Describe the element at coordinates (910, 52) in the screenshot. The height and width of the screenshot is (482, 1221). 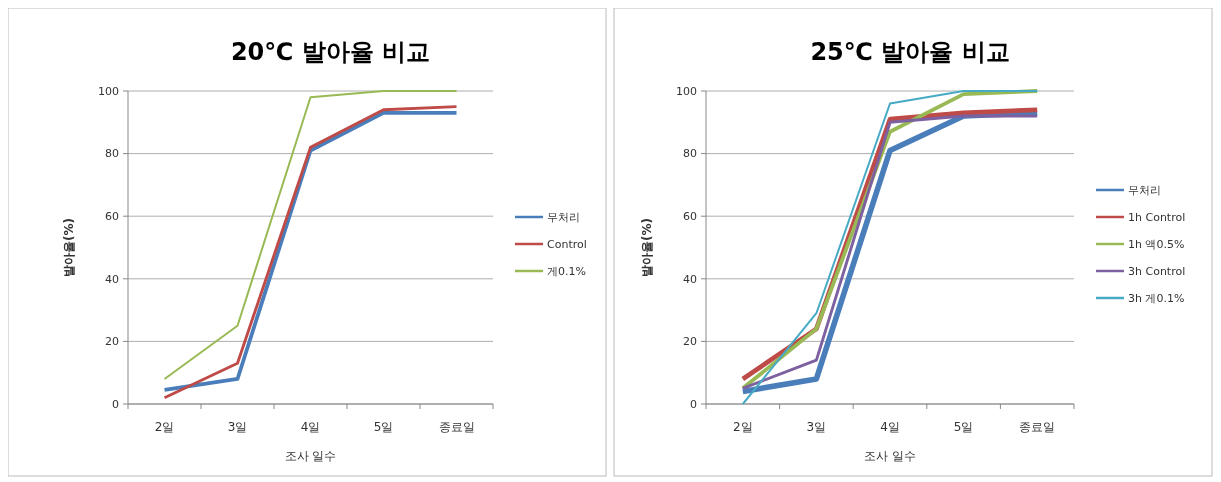
I see `chart-title: 25℃ 발아율 비교` at that location.